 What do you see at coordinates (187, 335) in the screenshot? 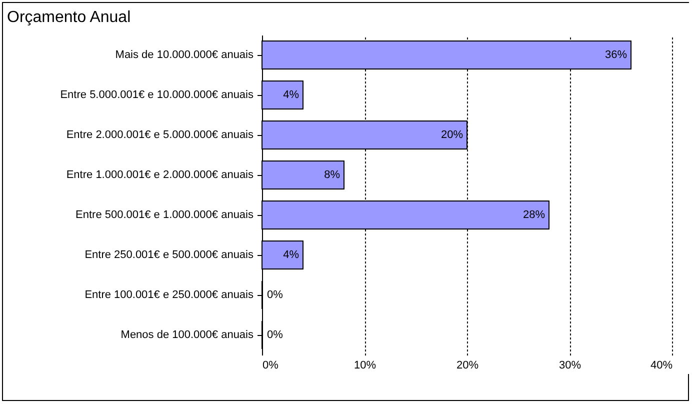
I see `y-tick-label: Menos de 100.000€ anuais` at bounding box center [187, 335].